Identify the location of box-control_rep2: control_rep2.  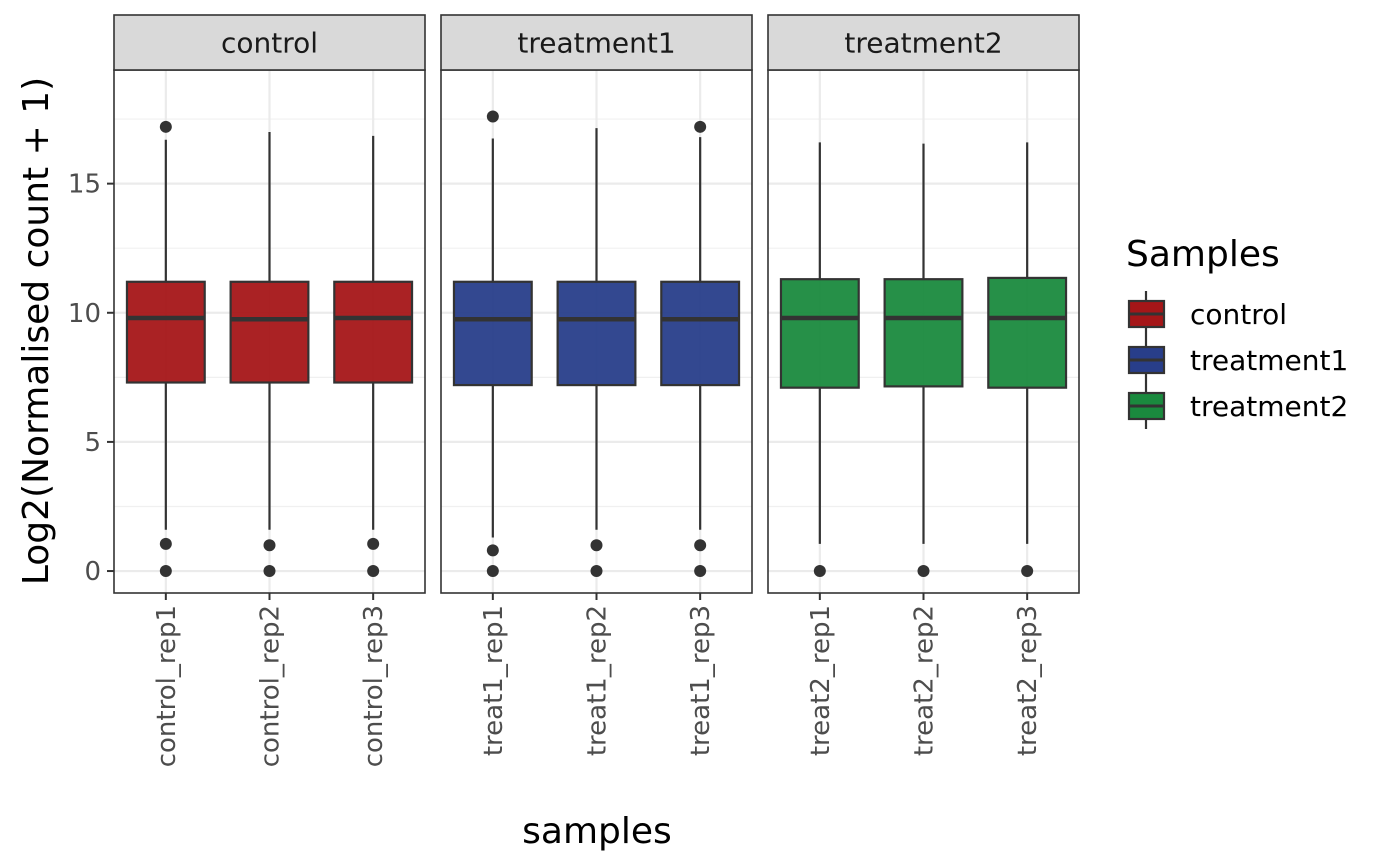
(269, 449).